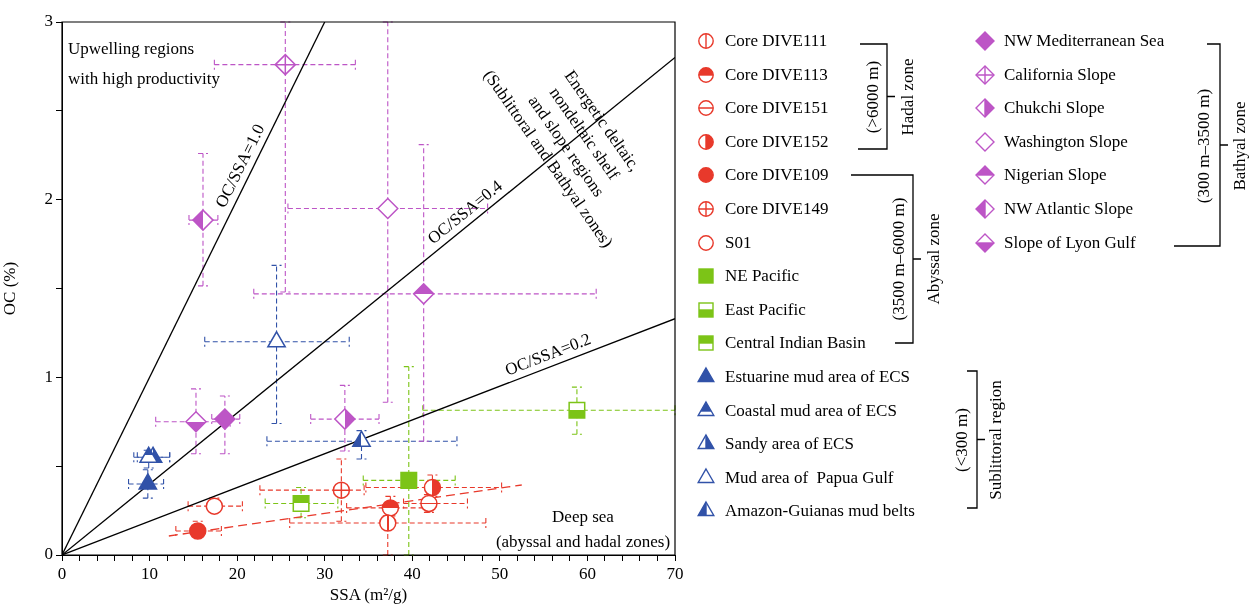  Describe the element at coordinates (820, 511) in the screenshot. I see `legend-label: Amazon-Guianas mud belts` at that location.